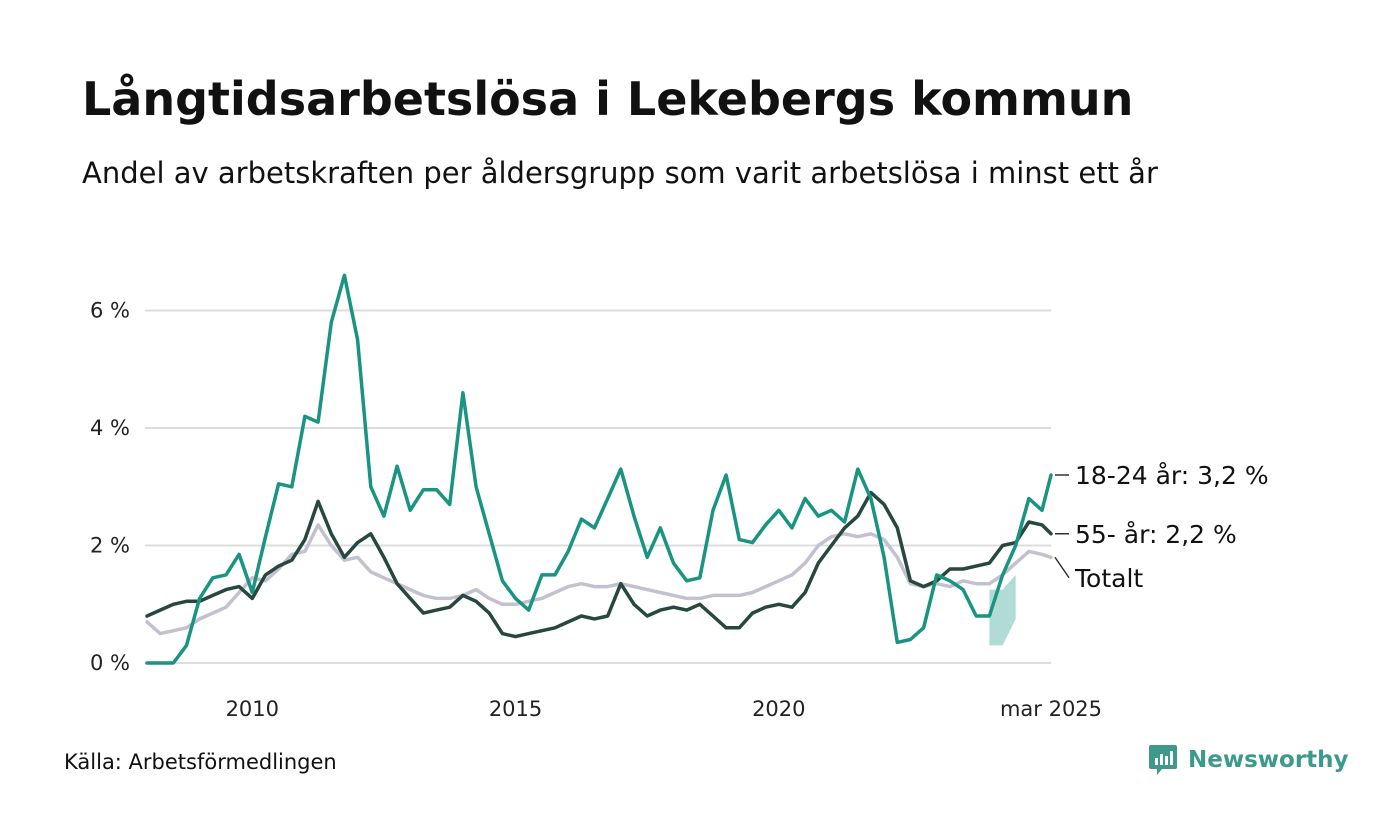 This screenshot has height=840, width=1400. I want to click on uncertainty-band, so click(1002, 610).